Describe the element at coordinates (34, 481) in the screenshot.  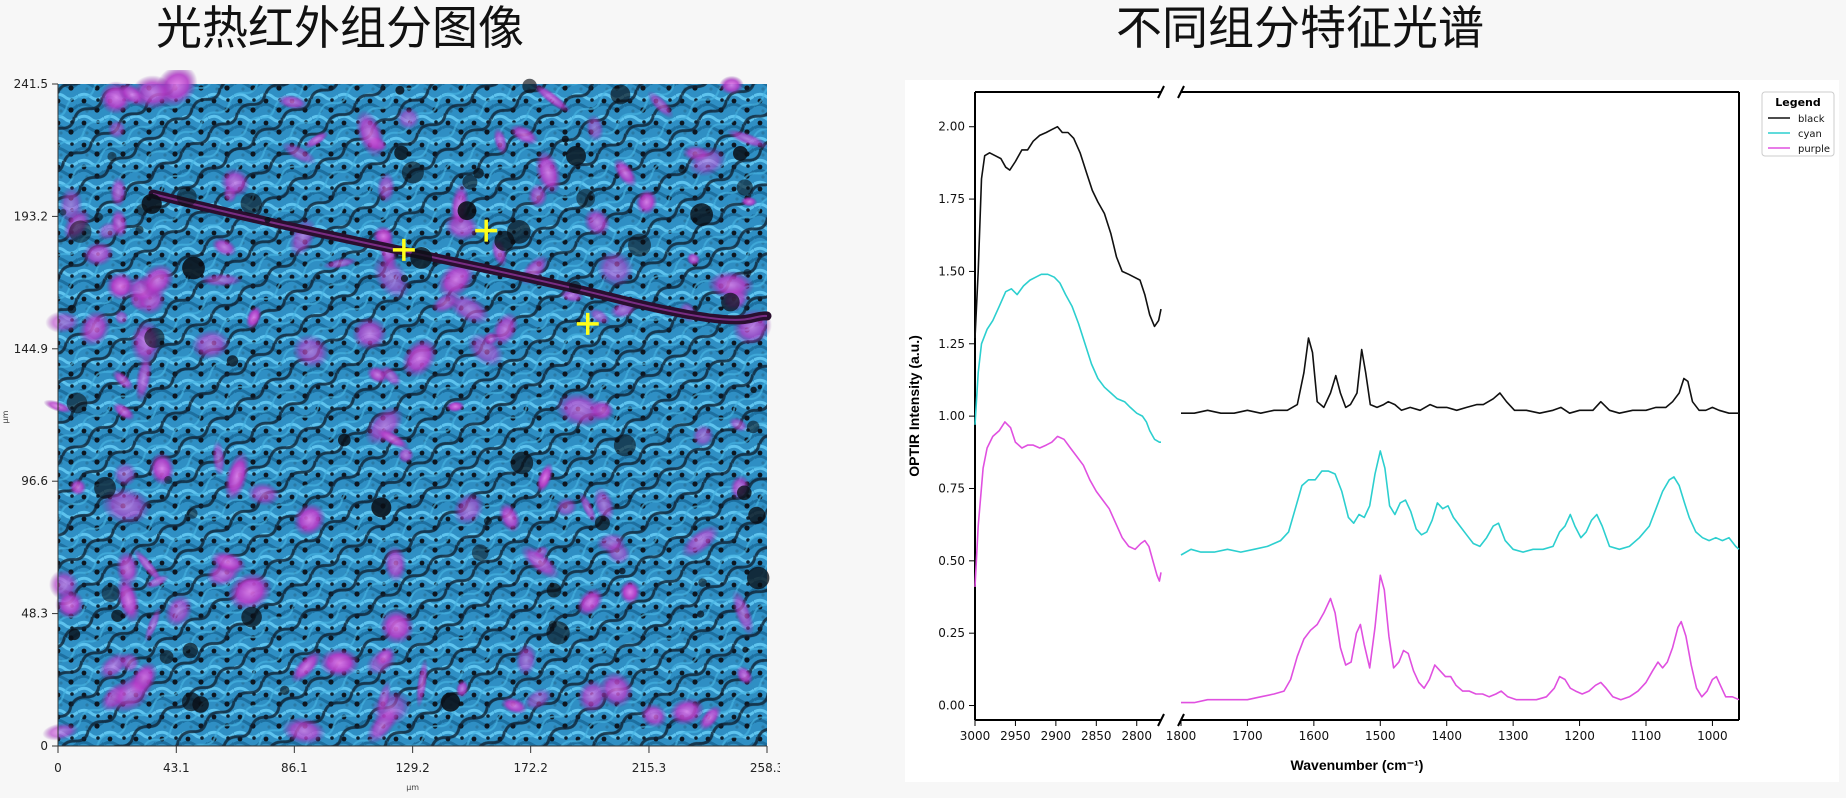
I see `y-tick-label: 96.6` at that location.